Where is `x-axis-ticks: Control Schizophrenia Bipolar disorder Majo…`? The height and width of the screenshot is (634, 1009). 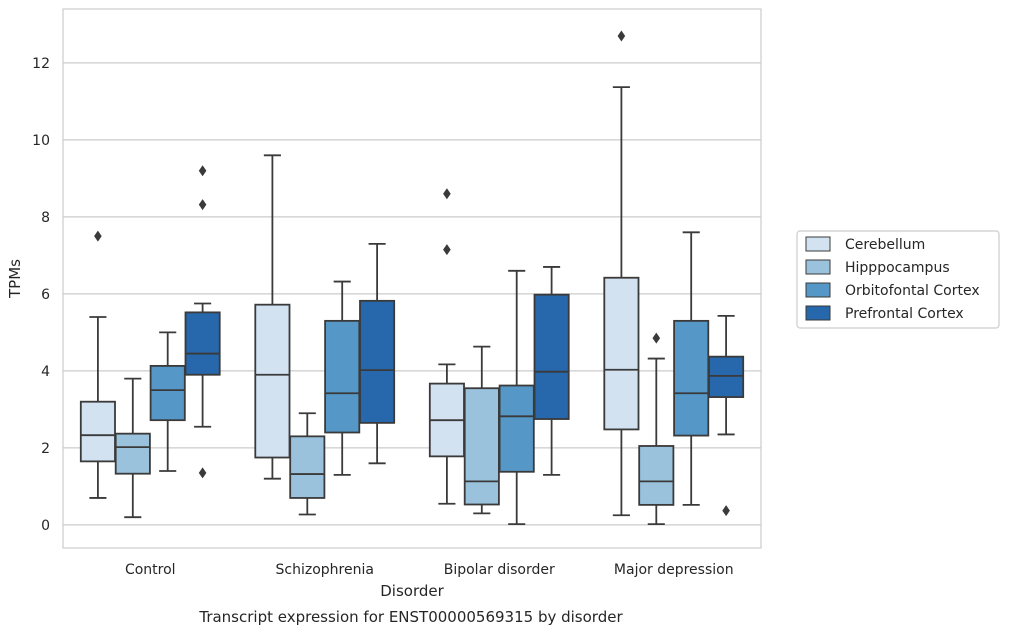
x-axis-ticks: Control Schizophrenia Bipolar disorder Majo… is located at coordinates (429, 570).